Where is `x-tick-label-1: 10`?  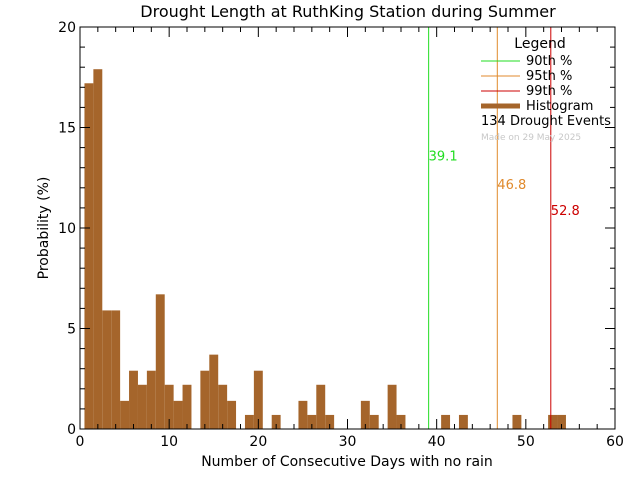
x-tick-label-1: 10 is located at coordinates (169, 442).